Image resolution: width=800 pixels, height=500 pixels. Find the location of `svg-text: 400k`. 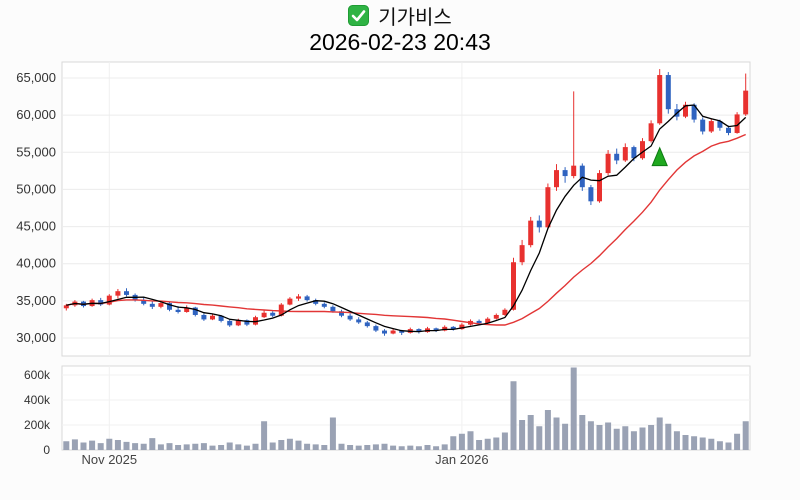

svg-text: 400k is located at coordinates (37, 400).